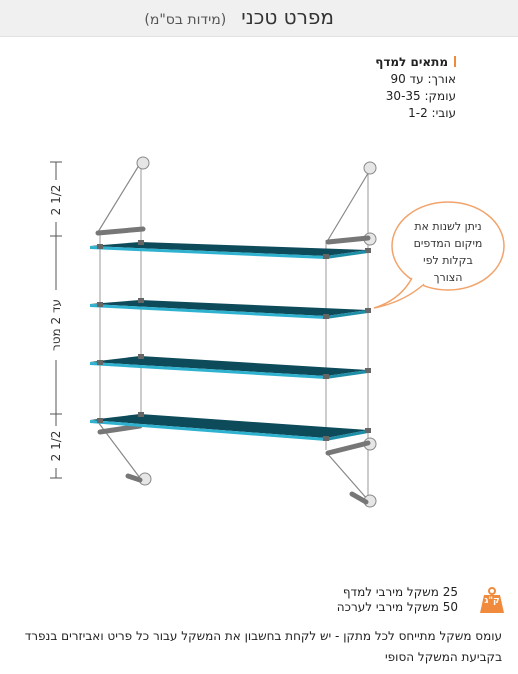 This screenshot has height=674, width=518. Describe the element at coordinates (397, 607) in the screenshot. I see `max-weight-per-set: 50 משקל מירבי לערכה` at that location.